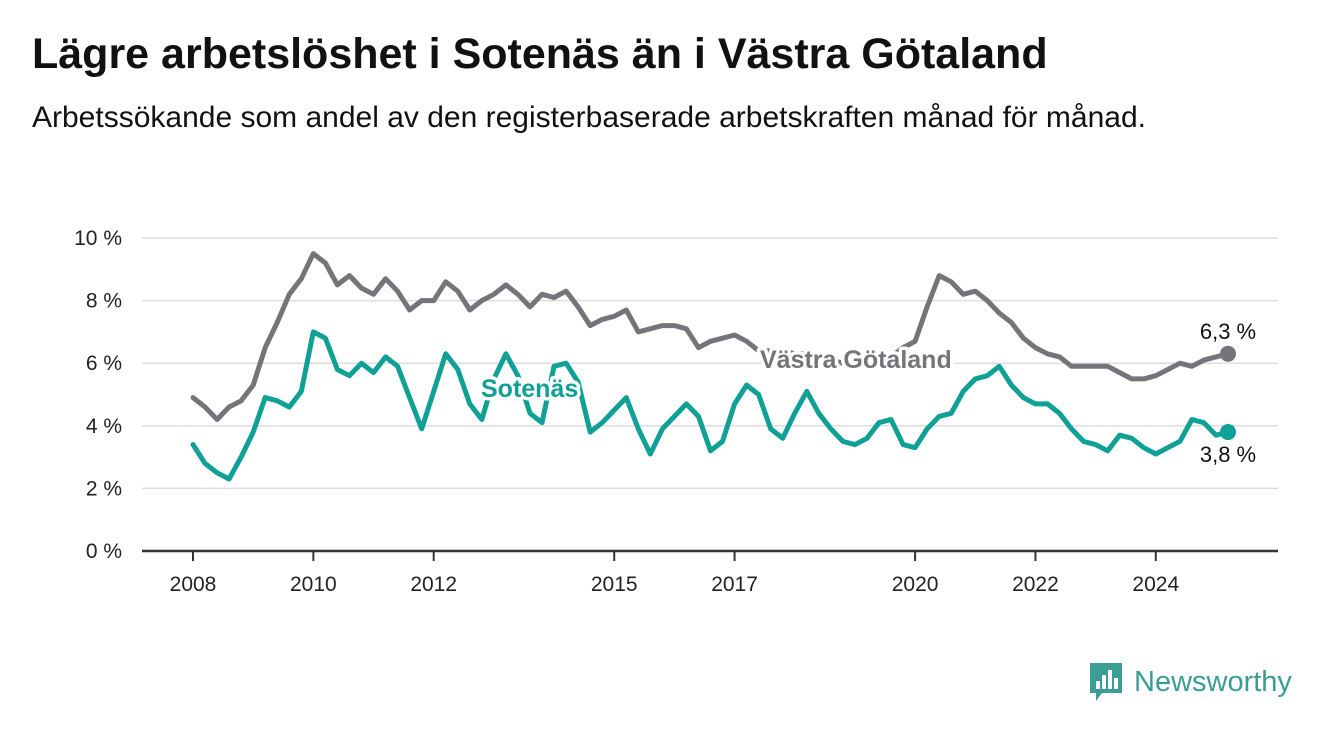 The height and width of the screenshot is (734, 1340). What do you see at coordinates (856, 360) in the screenshot?
I see `vastra-gotaland-label: Västra Götaland` at bounding box center [856, 360].